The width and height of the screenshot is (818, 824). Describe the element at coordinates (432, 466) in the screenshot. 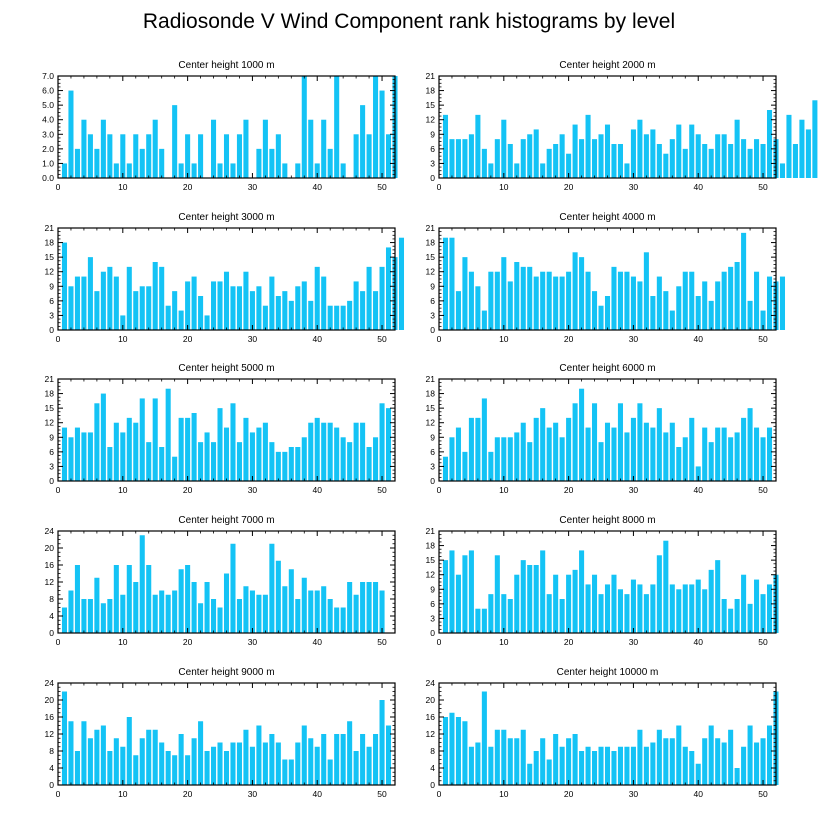

I see `y-tick-label: 3` at that location.